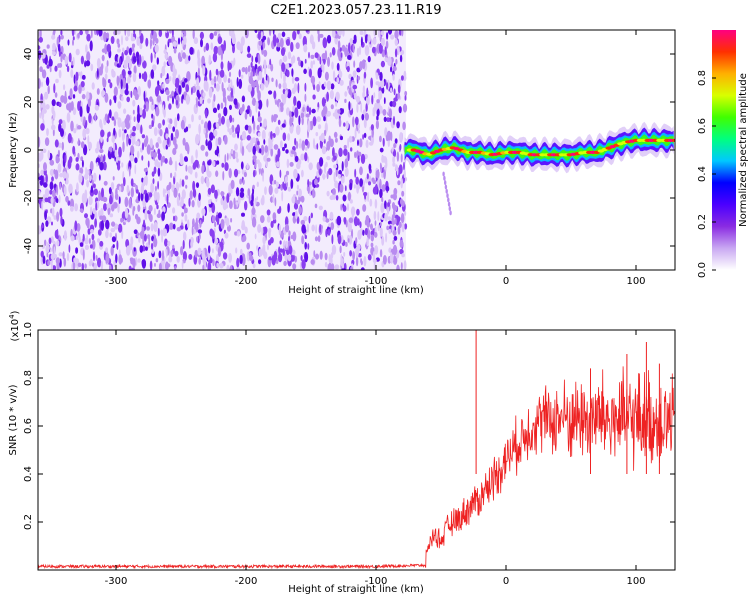 Image resolution: width=750 pixels, height=600 pixels. What do you see at coordinates (28, 426) in the screenshot?
I see `y-tick-label: 0.6` at bounding box center [28, 426].